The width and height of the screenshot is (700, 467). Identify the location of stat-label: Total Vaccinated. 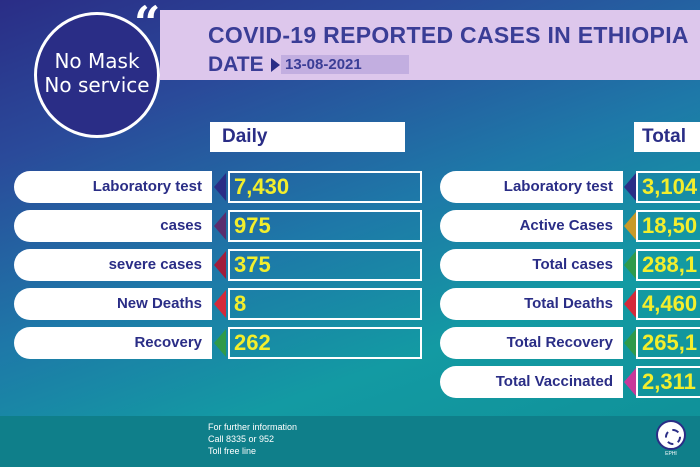
(531, 382).